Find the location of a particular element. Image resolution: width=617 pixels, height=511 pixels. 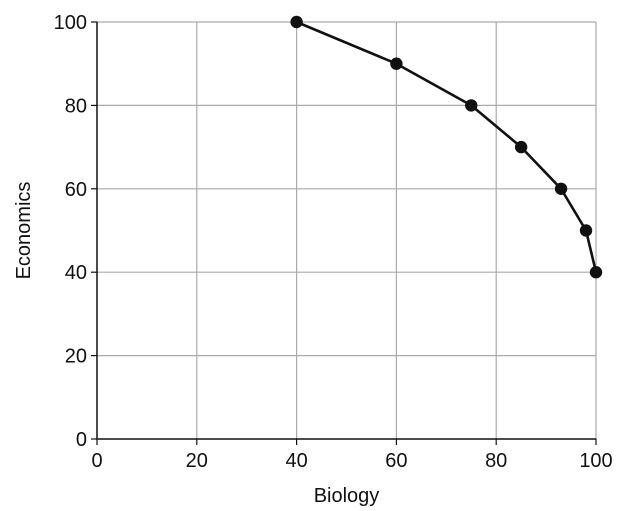

y-tick-label-0: 0 is located at coordinates (81, 440).